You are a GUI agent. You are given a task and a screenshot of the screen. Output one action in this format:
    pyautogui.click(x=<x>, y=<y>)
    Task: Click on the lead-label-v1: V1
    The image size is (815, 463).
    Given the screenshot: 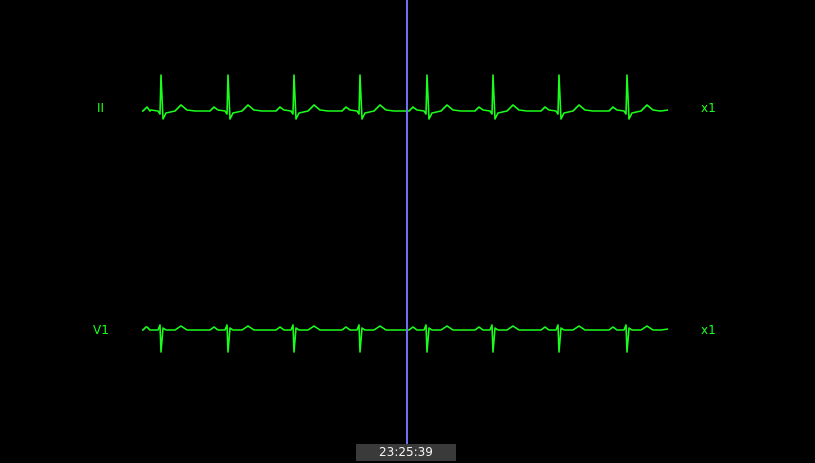 What is the action you would take?
    pyautogui.click(x=101, y=330)
    